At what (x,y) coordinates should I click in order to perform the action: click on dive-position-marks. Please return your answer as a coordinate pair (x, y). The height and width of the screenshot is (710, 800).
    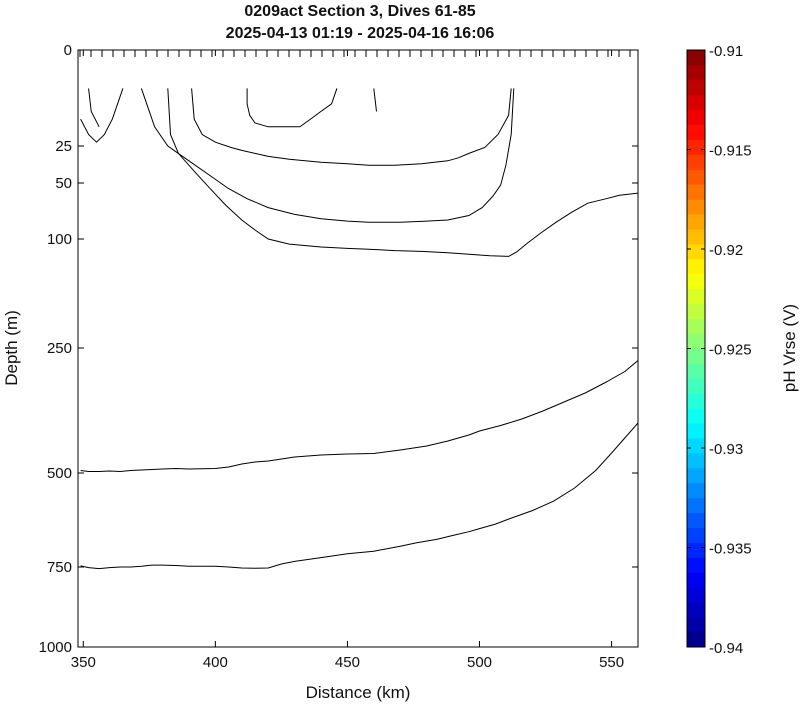
    Looking at the image, I should click on (355, 53).